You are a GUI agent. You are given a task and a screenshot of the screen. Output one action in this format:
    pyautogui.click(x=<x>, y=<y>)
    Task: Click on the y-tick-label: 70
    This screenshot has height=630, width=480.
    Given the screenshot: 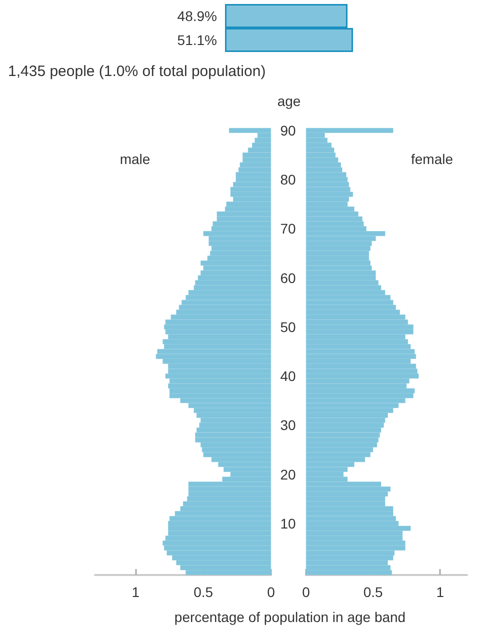 What is the action you would take?
    pyautogui.click(x=288, y=228)
    